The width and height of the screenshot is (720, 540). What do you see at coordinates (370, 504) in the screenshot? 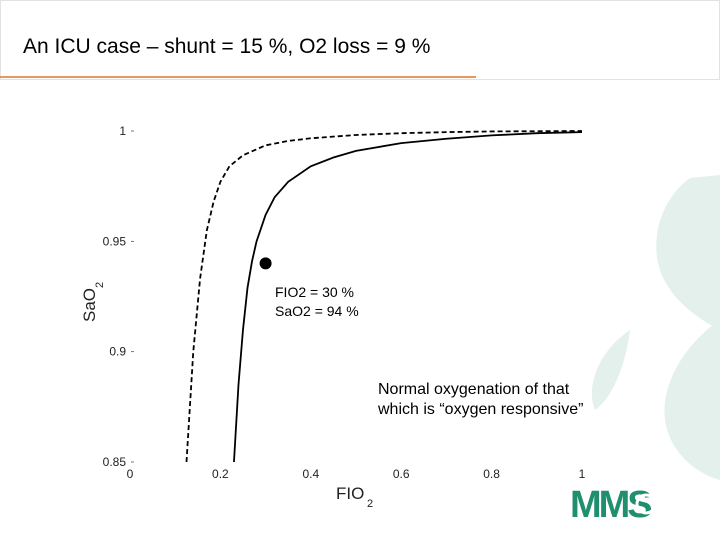
I see `x-axis-label-subscript: 2` at bounding box center [370, 504].